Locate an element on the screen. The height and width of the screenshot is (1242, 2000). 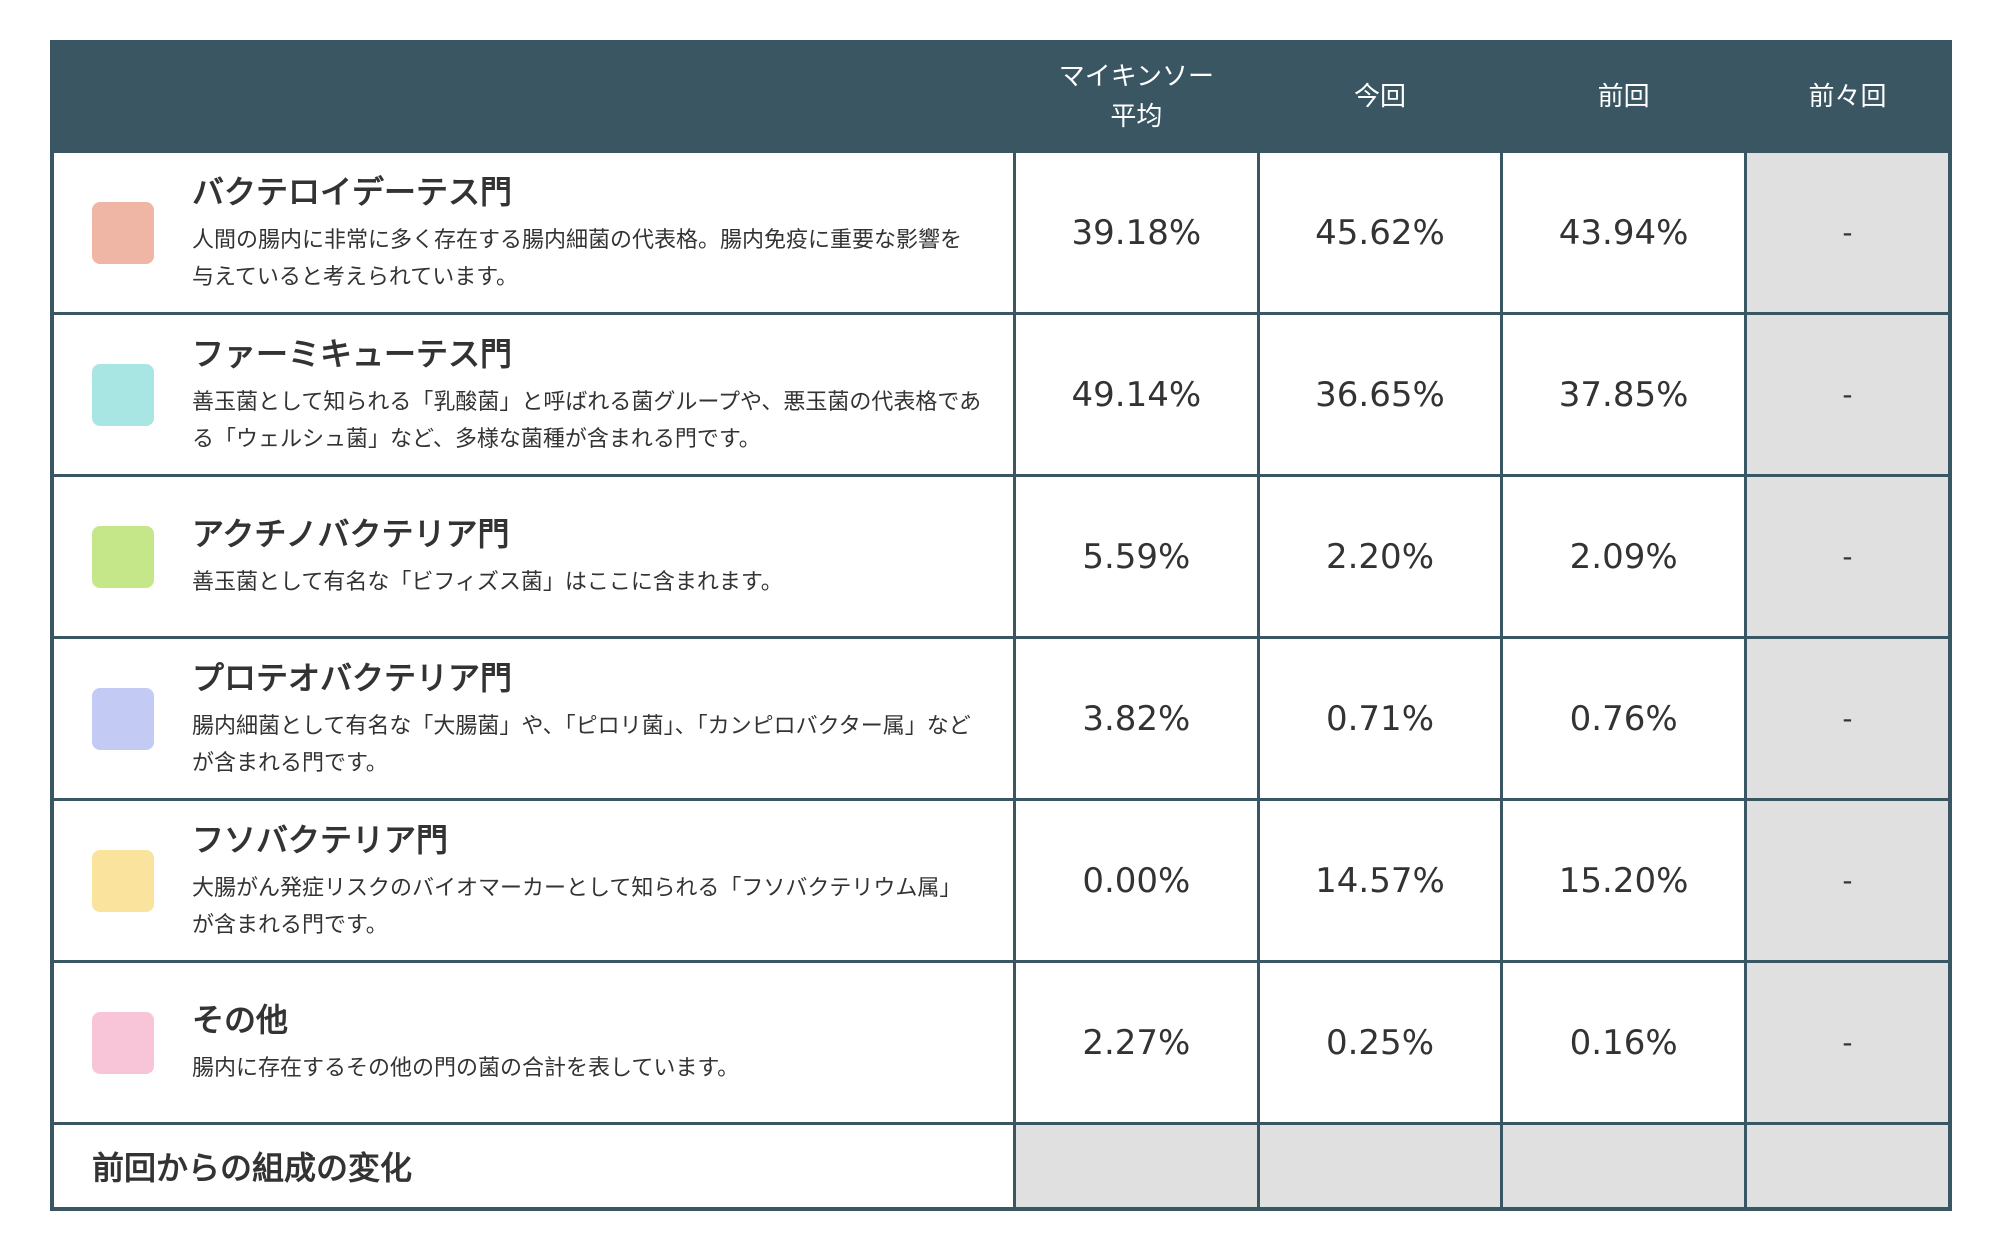
composition-change-label: 前回からの組成の変化 is located at coordinates (533, 1166).